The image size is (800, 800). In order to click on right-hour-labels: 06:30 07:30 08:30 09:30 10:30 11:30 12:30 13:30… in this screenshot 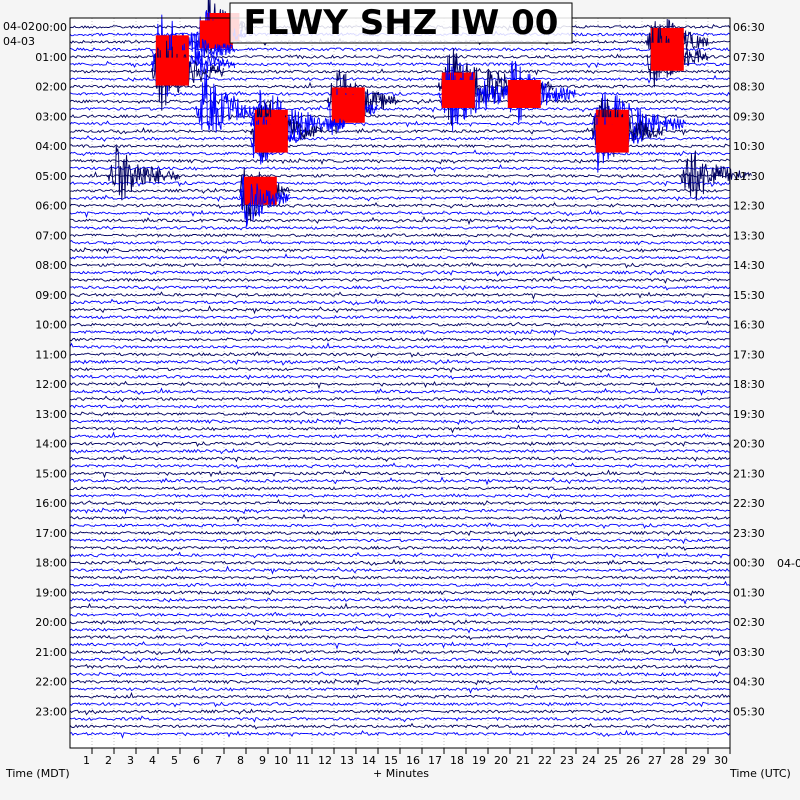, I will do `click(749, 369)`.